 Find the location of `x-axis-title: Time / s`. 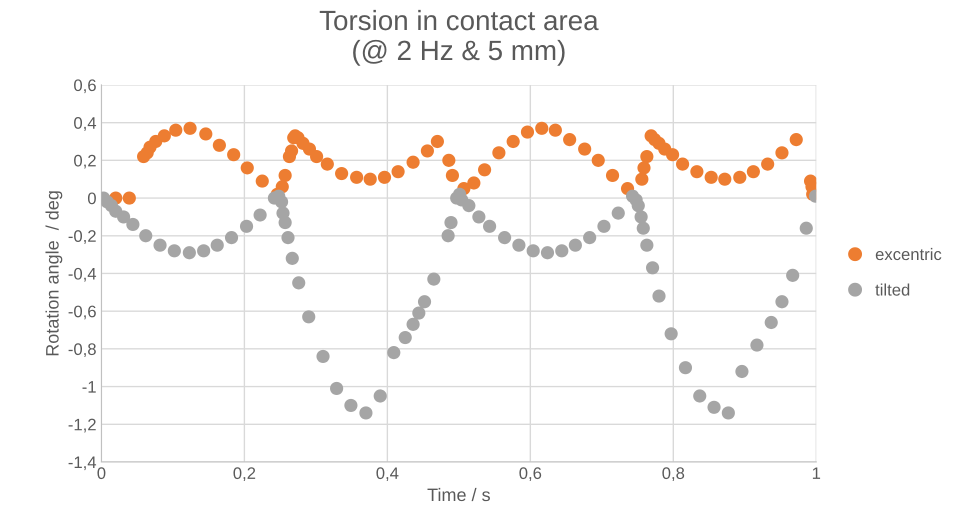

x-axis-title: Time / s is located at coordinates (458, 495).